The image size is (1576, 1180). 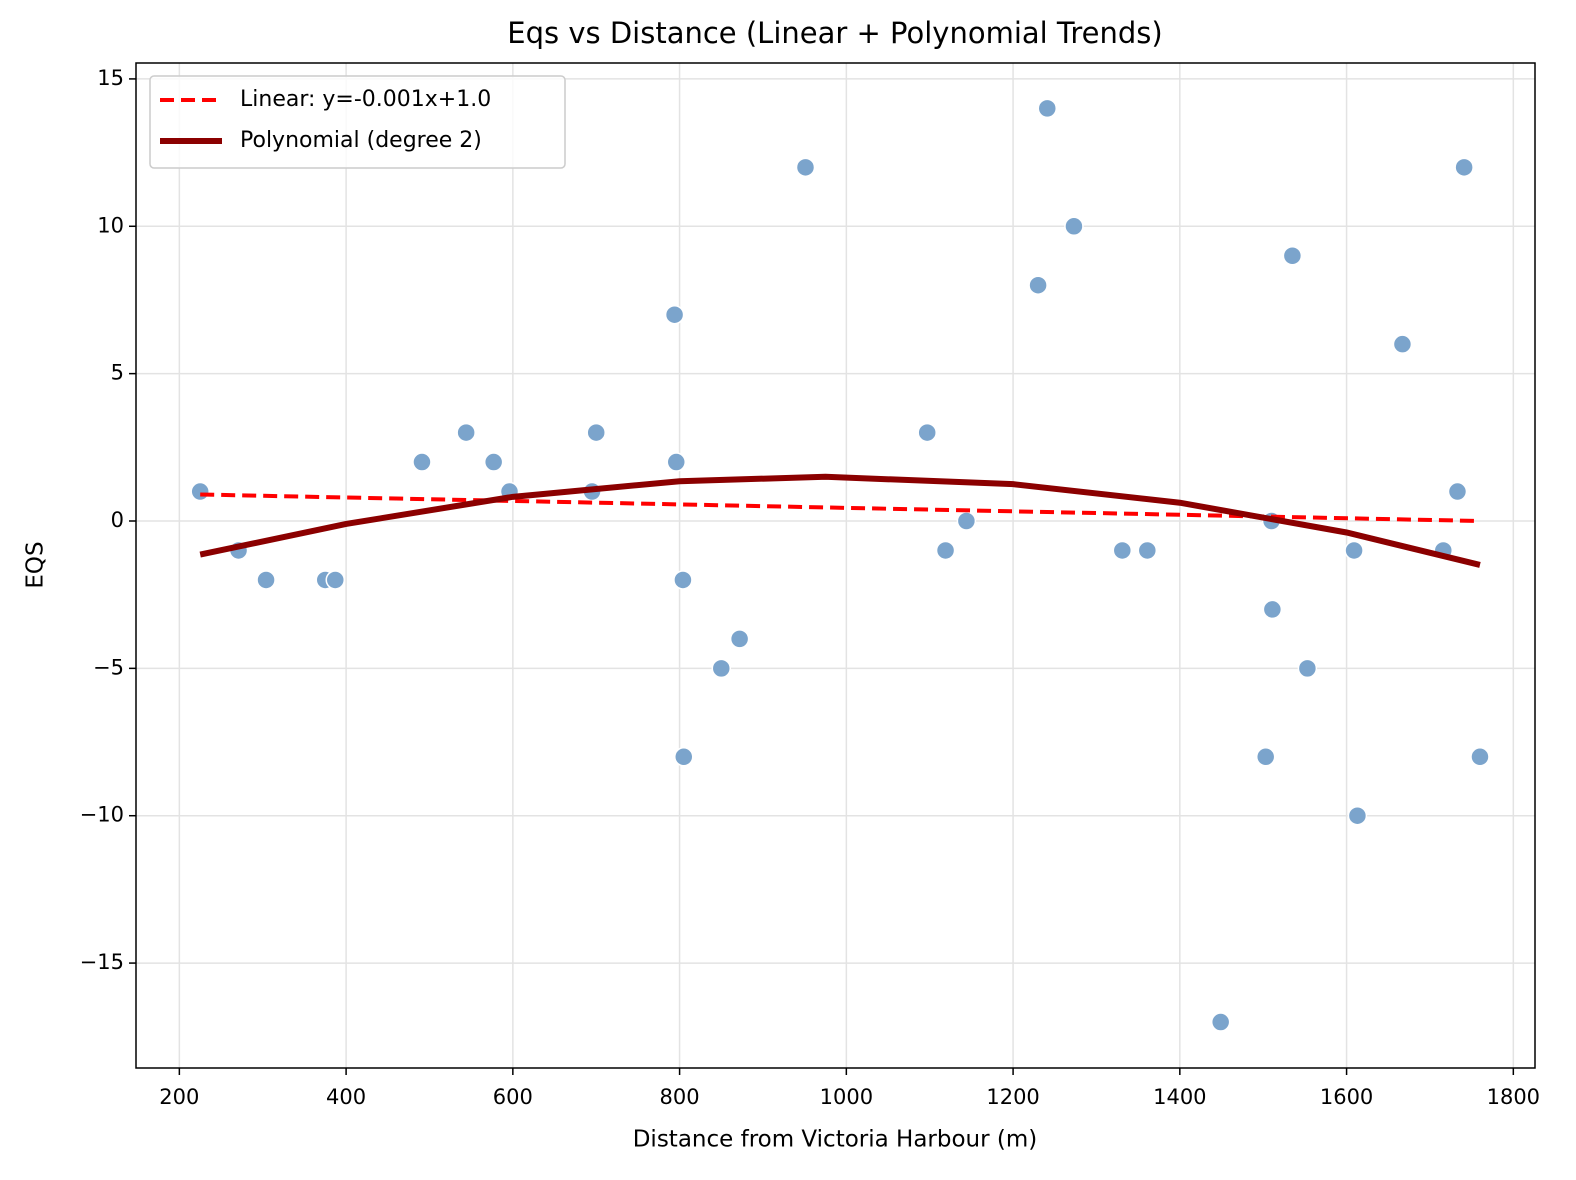 What do you see at coordinates (36, 564) in the screenshot?
I see `y-axis-label: EQS` at bounding box center [36, 564].